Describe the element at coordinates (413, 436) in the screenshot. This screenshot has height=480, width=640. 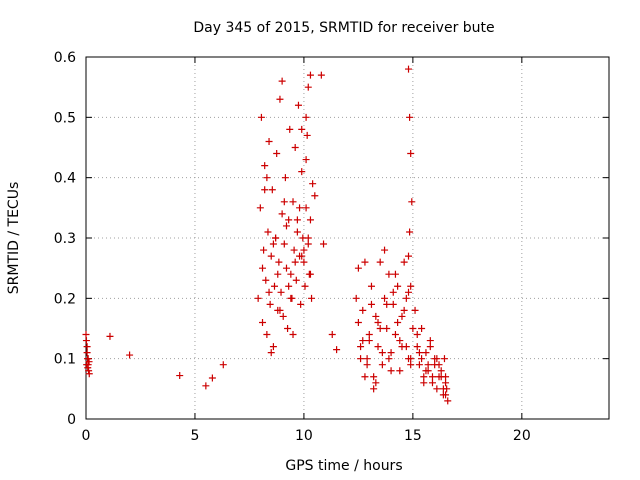
I see `x-tick-label: 15` at that location.